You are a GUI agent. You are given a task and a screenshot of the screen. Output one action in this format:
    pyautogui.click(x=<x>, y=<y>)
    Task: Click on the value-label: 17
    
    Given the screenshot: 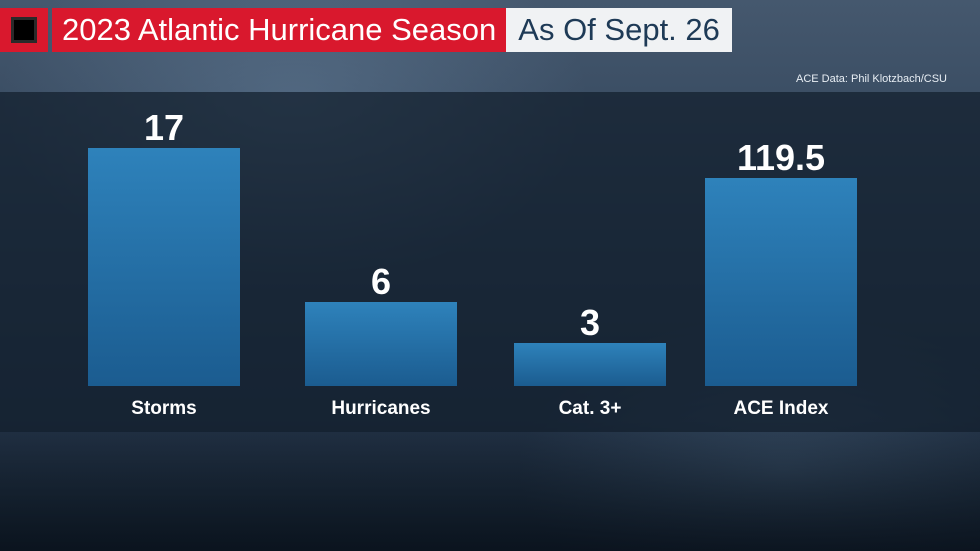 What is the action you would take?
    pyautogui.click(x=164, y=127)
    